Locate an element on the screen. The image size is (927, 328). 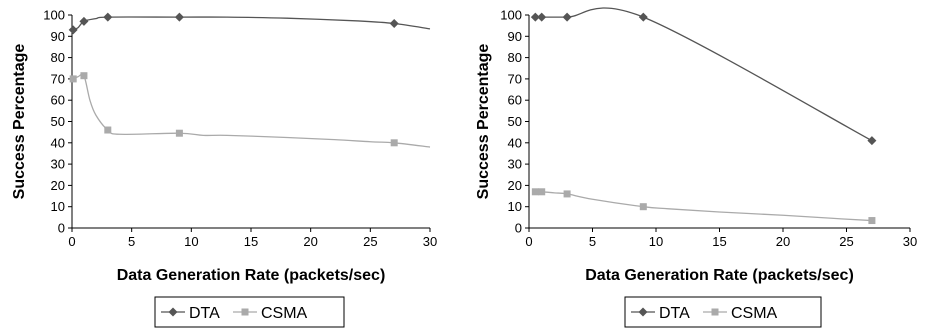
series-line-dta is located at coordinates (251, 23).